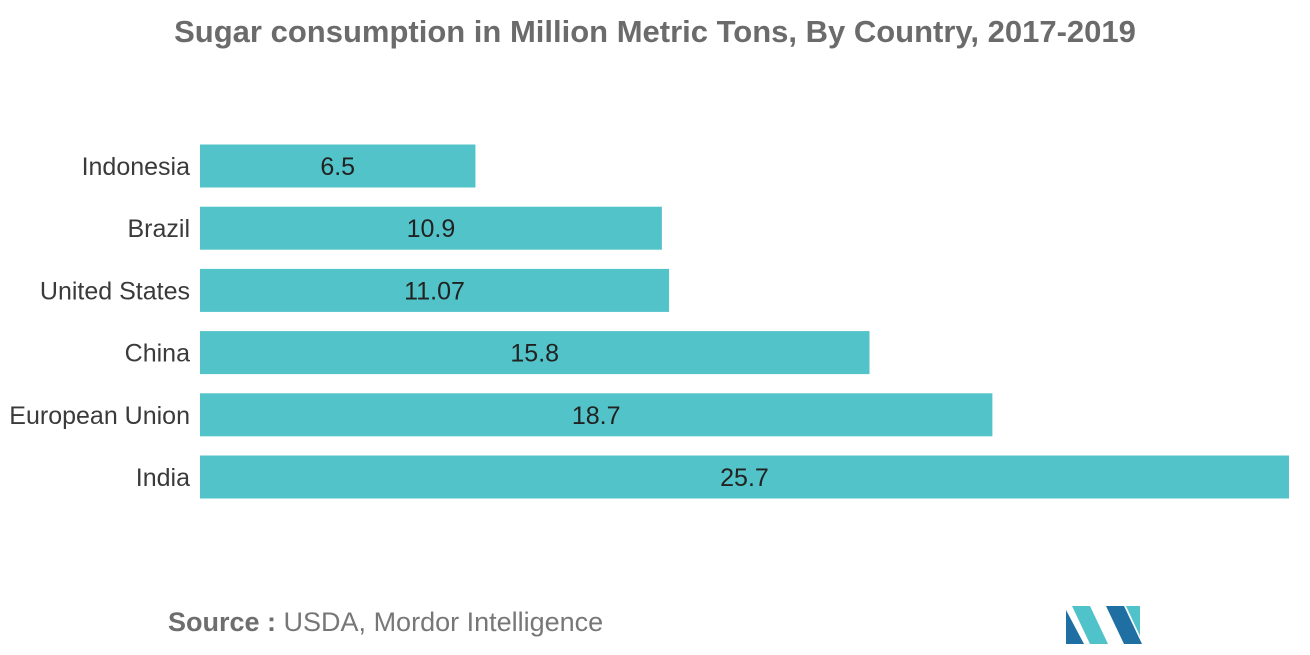  What do you see at coordinates (99, 416) in the screenshot?
I see `category-label: European Union` at bounding box center [99, 416].